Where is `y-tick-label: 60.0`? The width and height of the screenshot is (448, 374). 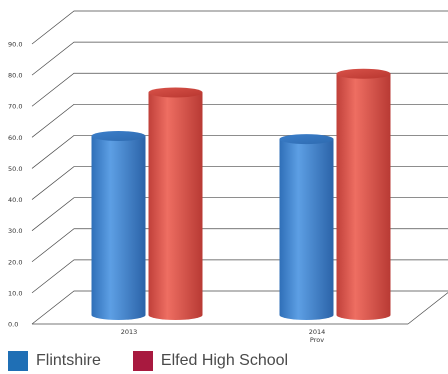
y-tick-label: 60.0 is located at coordinates (15, 138).